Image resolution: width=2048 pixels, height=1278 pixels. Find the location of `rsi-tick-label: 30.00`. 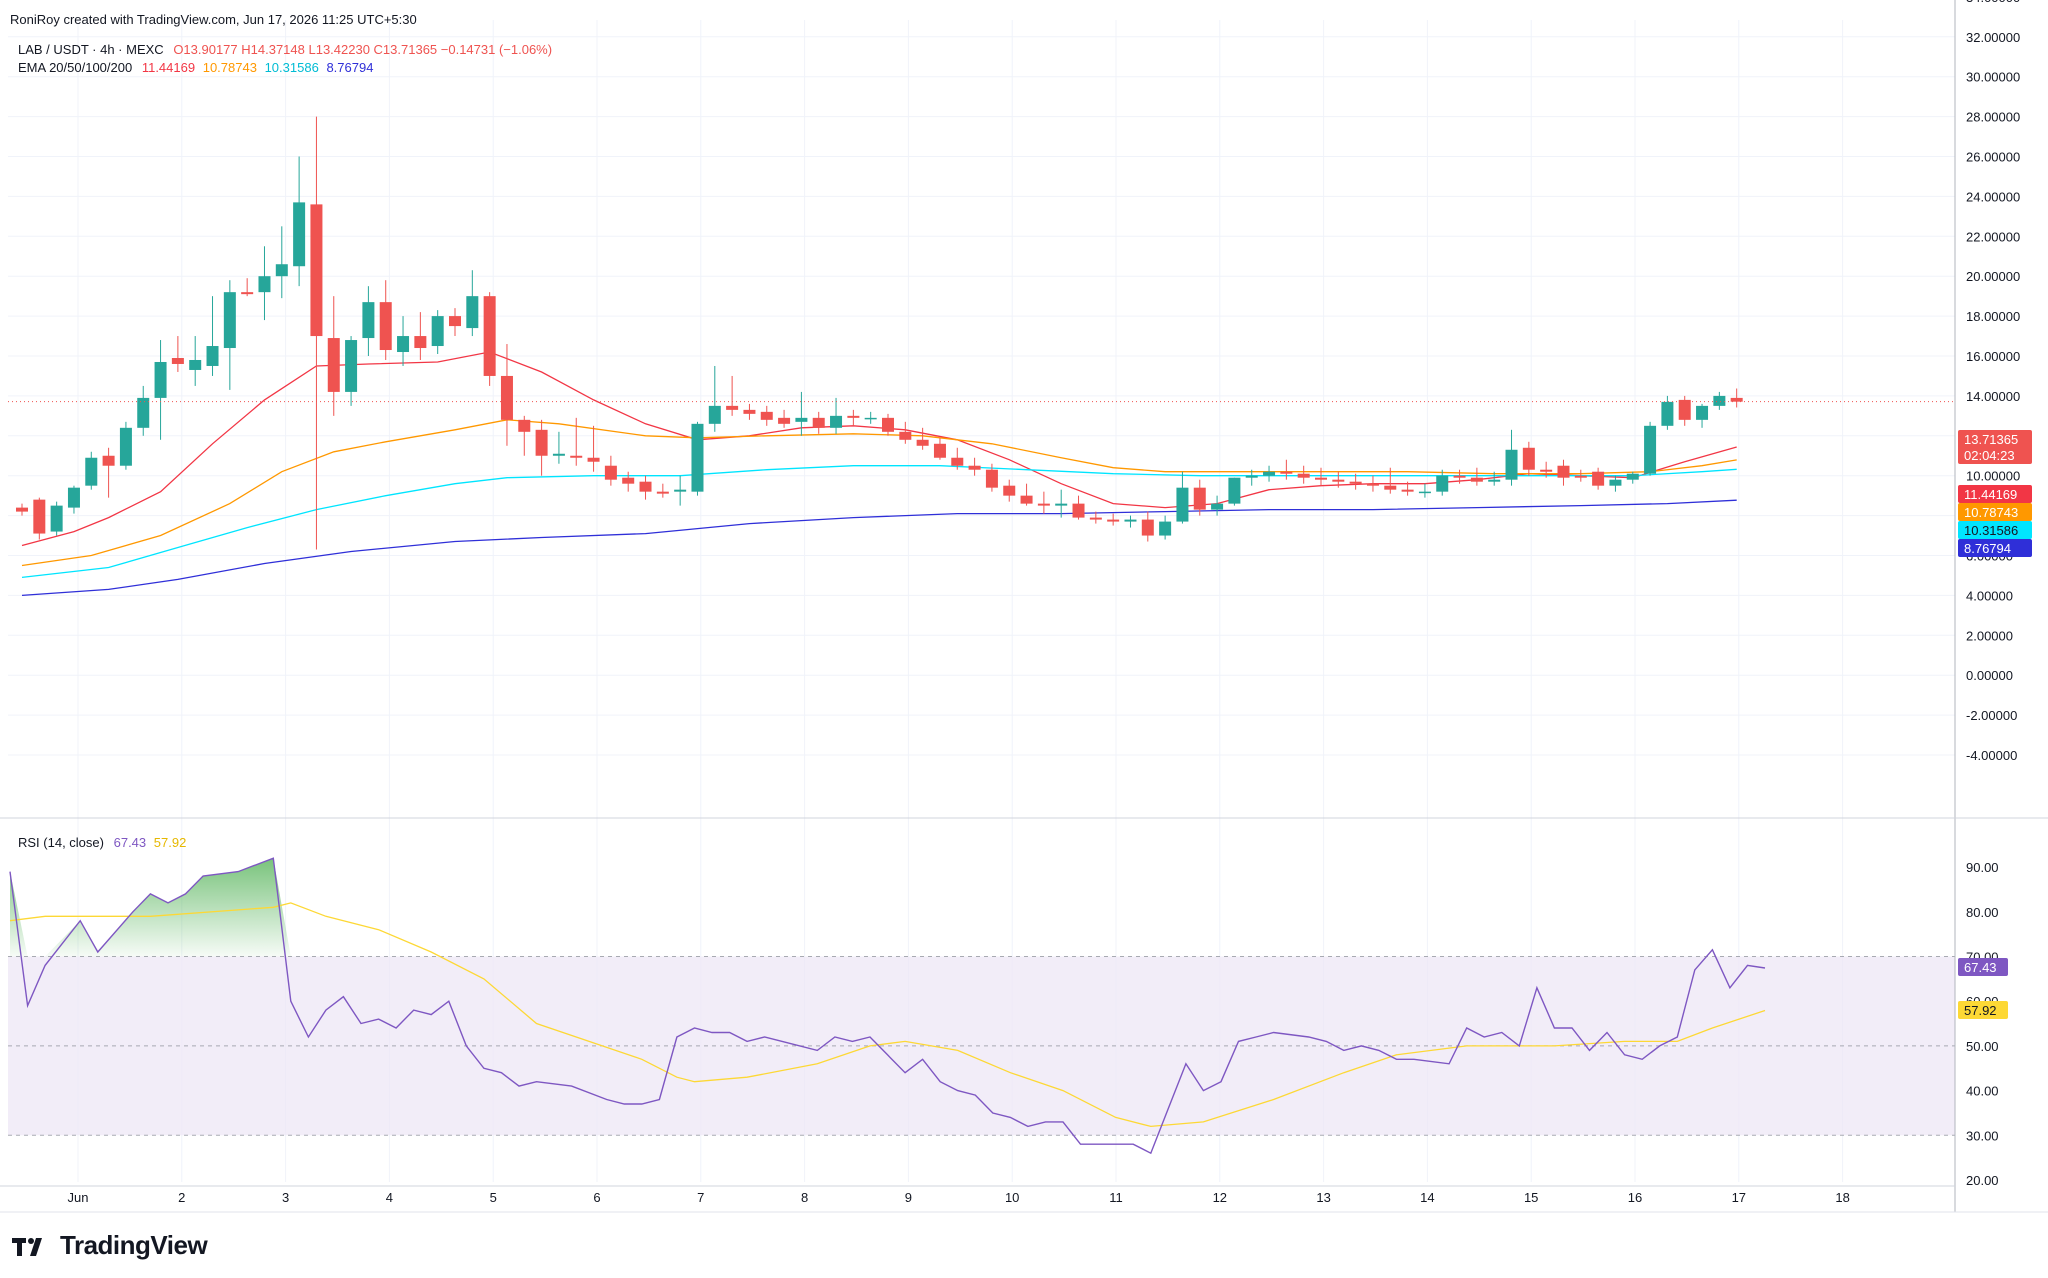

rsi-tick-label: 30.00 is located at coordinates (1982, 1135).